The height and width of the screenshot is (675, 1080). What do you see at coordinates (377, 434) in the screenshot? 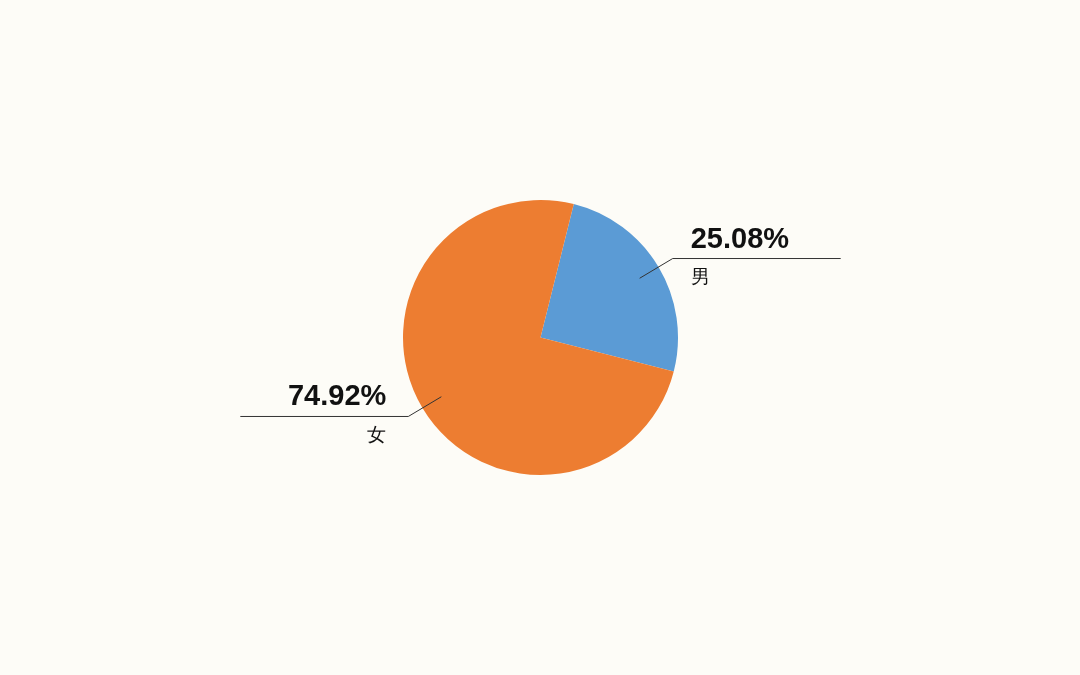
I see `slice-label: 女` at bounding box center [377, 434].